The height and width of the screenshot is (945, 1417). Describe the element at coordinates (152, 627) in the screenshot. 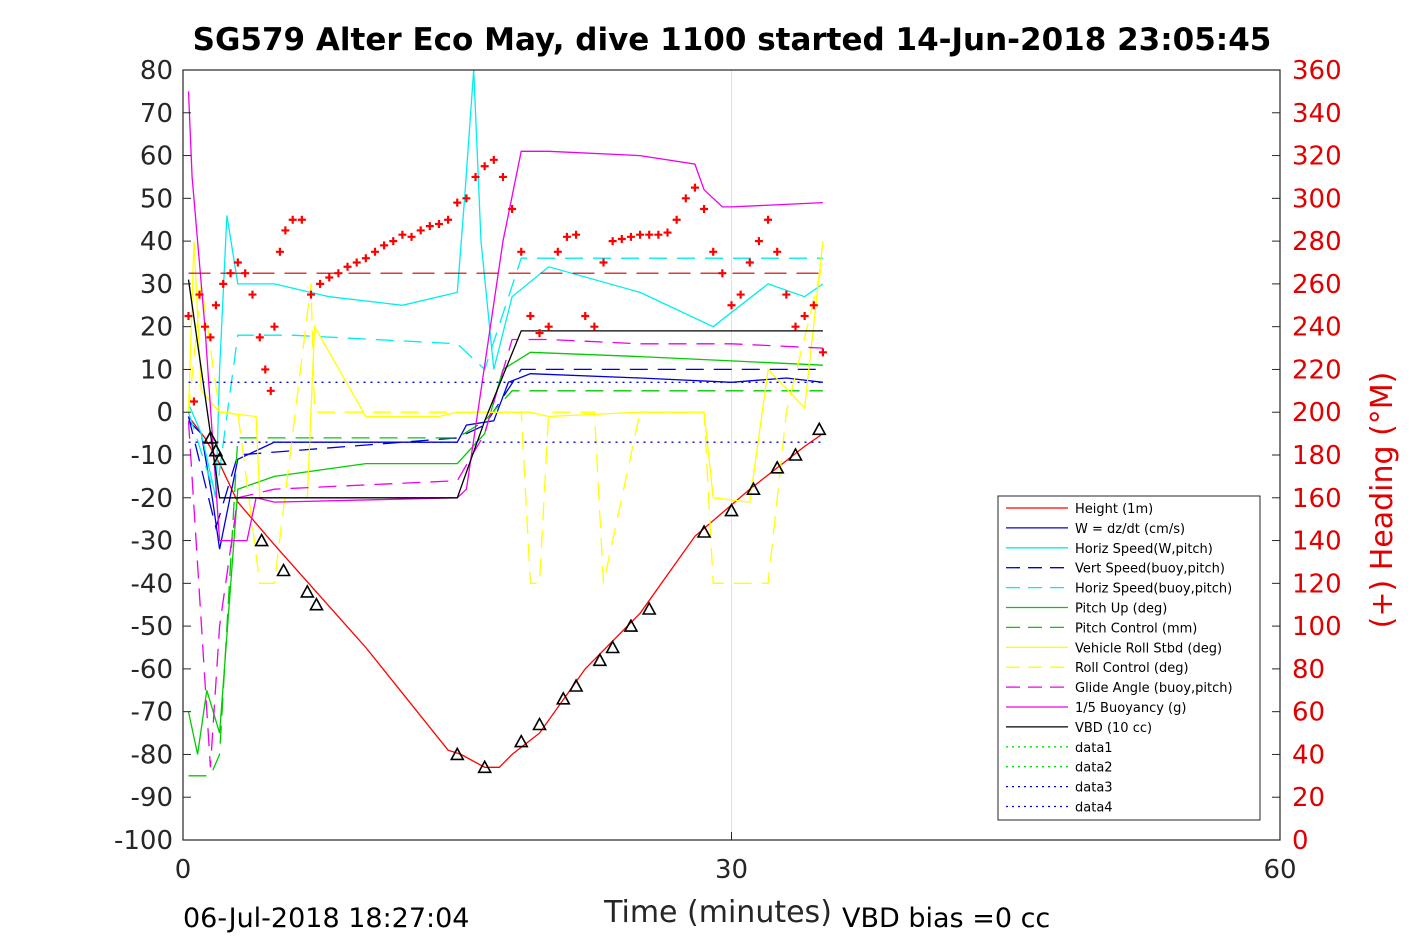

I see `y-tick-label-13: -50` at that location.